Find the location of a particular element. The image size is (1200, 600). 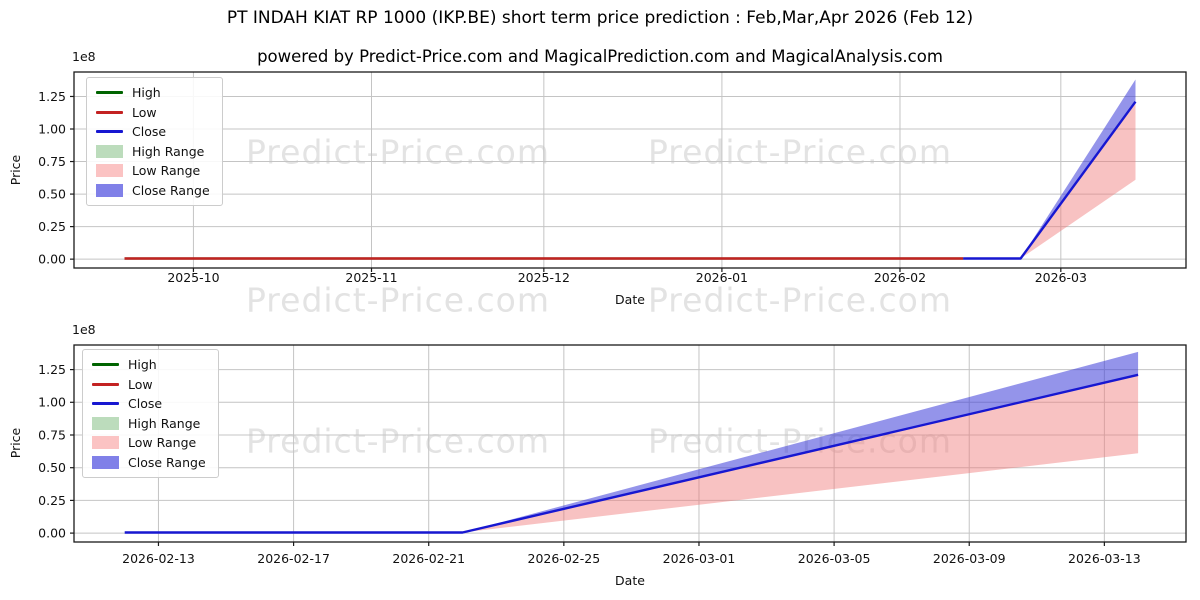

xtick-label: 2026-02-17 is located at coordinates (293, 558).